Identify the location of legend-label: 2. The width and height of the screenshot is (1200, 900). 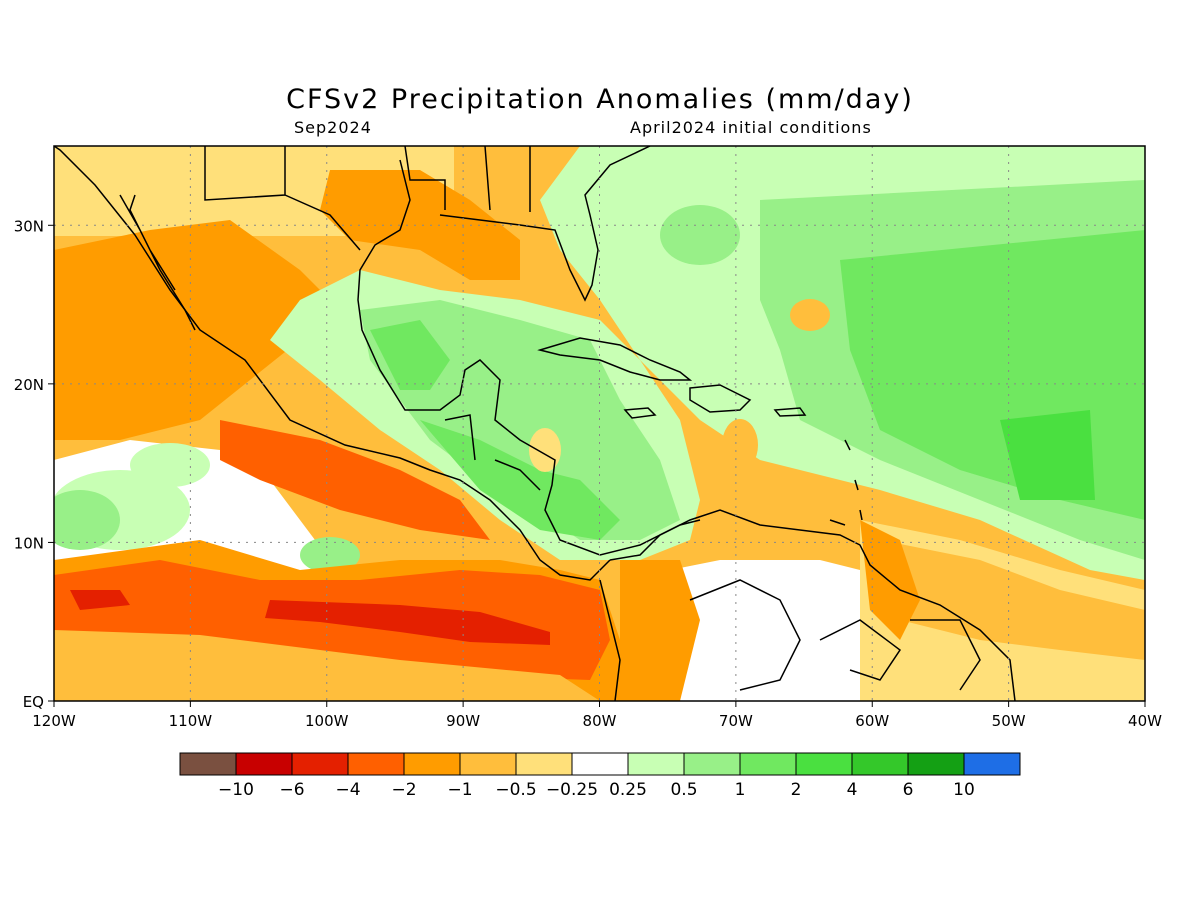
(796, 790).